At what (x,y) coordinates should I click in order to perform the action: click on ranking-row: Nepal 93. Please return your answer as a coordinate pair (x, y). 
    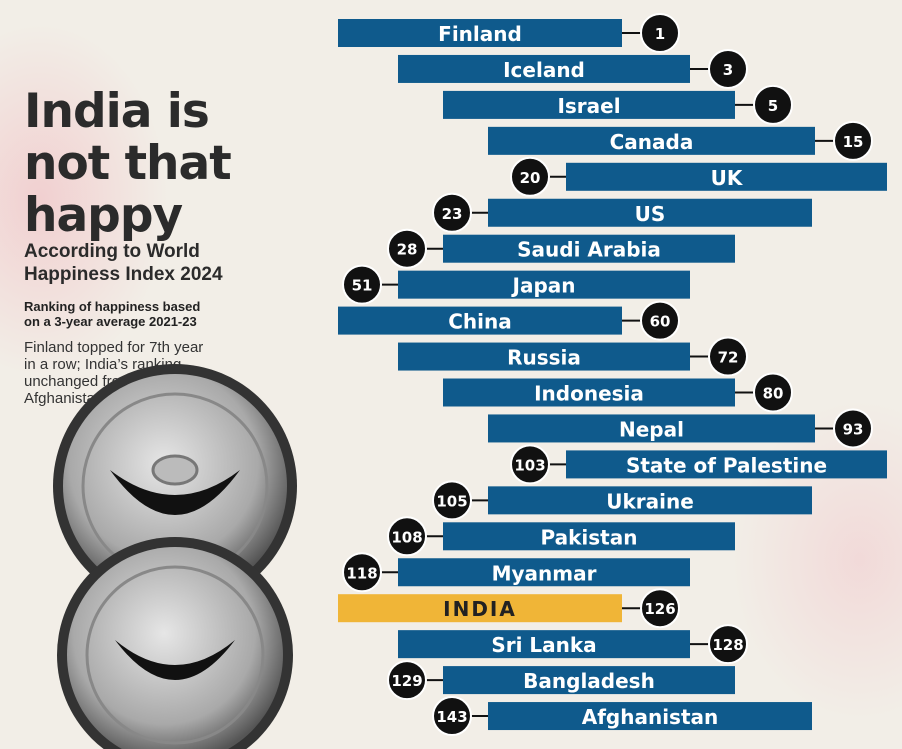
    Looking at the image, I should click on (680, 428).